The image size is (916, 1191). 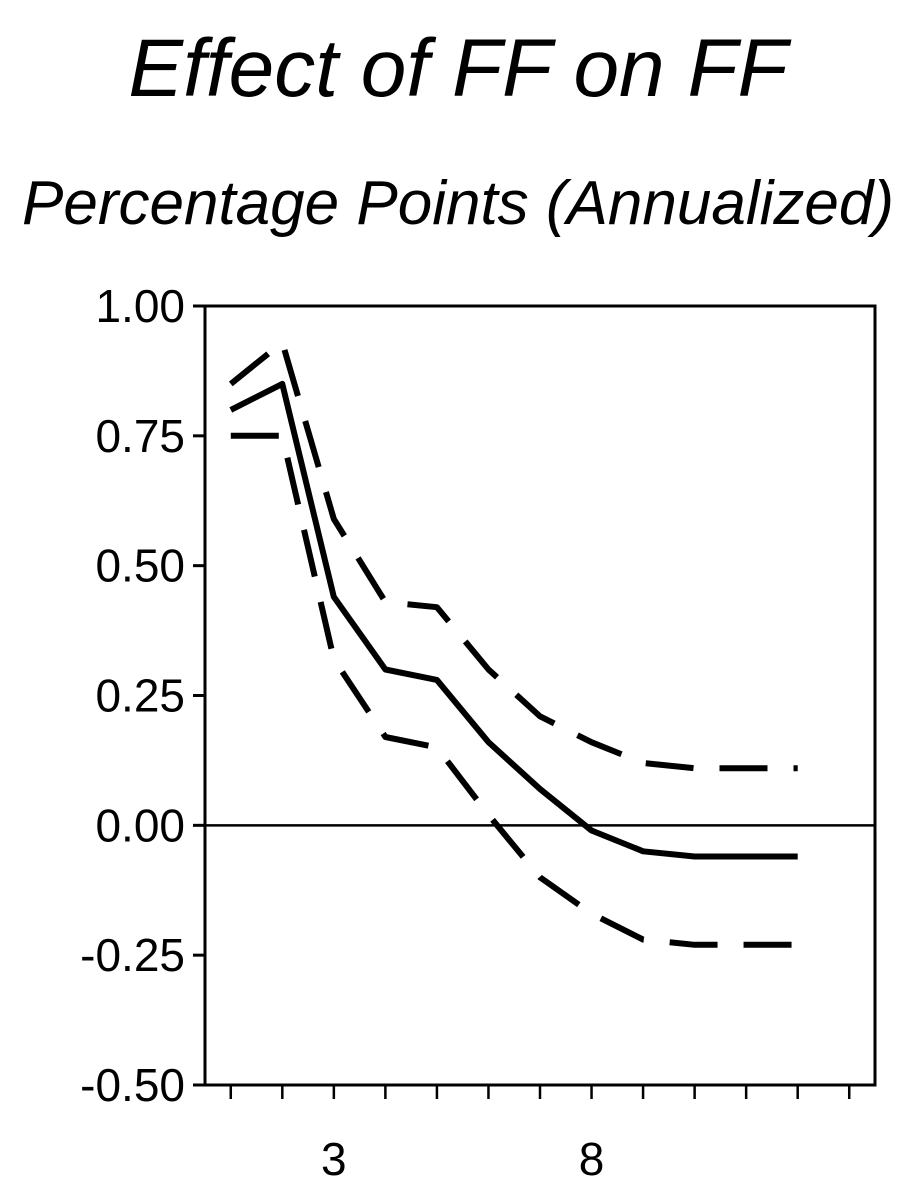 I want to click on y-tick-label: 0.50, so click(x=140, y=566).